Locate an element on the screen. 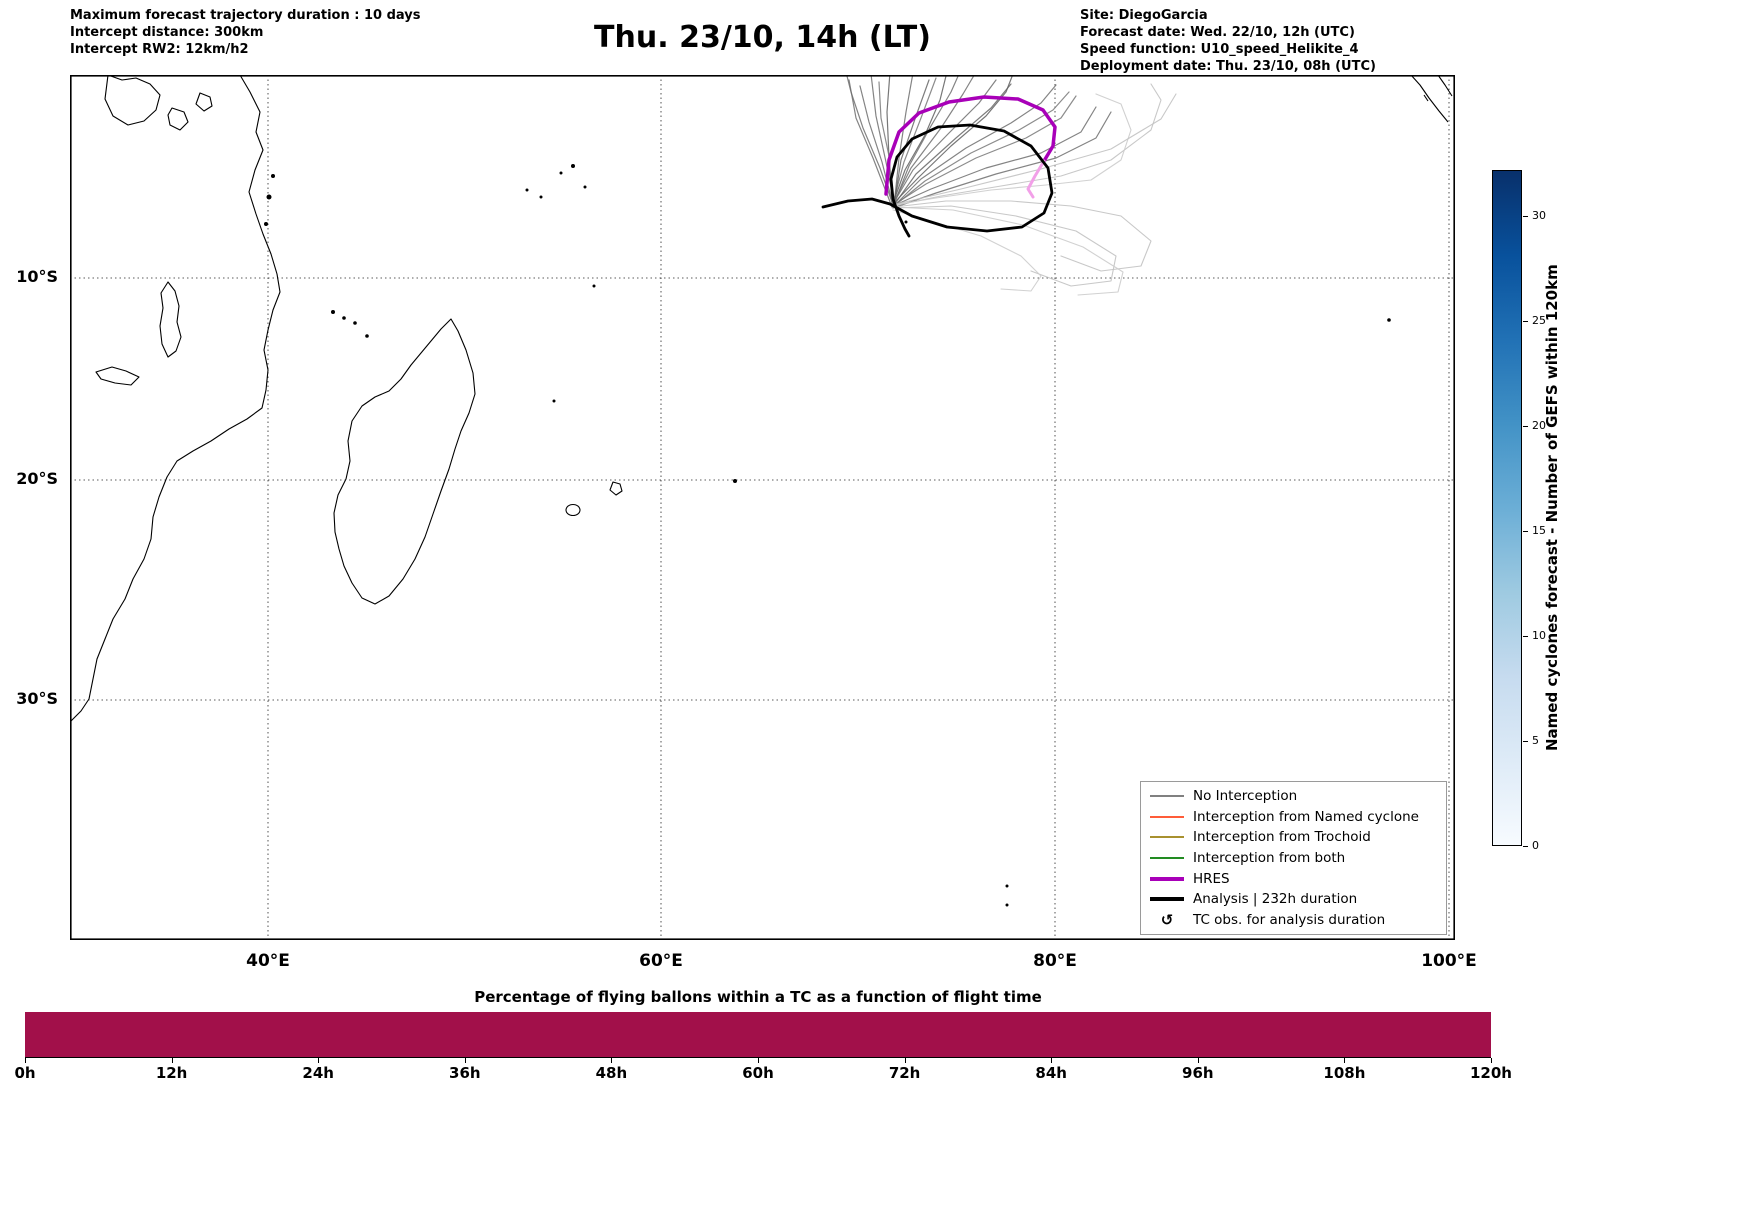 The width and height of the screenshot is (1752, 1213). legend-tc-obs-marker-icon: ↺ is located at coordinates (1167, 919).